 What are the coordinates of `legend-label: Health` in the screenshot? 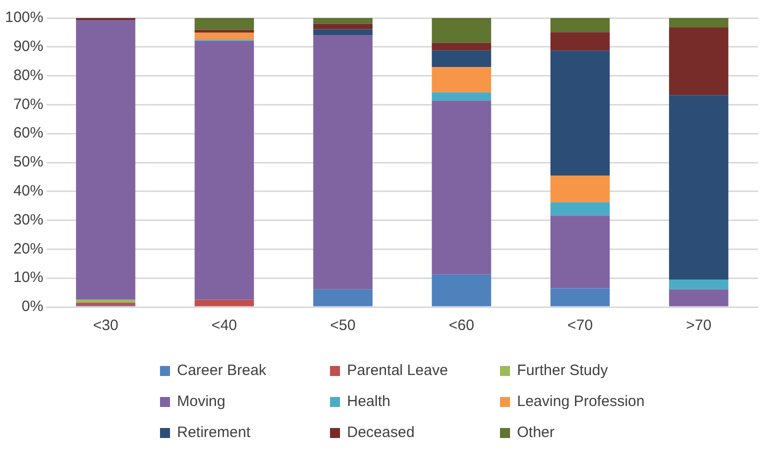 It's located at (368, 401).